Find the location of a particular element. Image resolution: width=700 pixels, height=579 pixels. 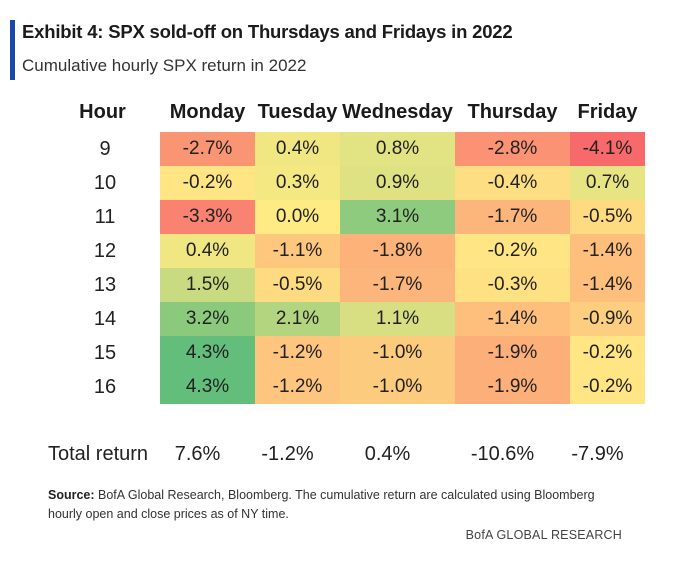

heatmap-cell-11-thursday: -1.7% is located at coordinates (512, 217).